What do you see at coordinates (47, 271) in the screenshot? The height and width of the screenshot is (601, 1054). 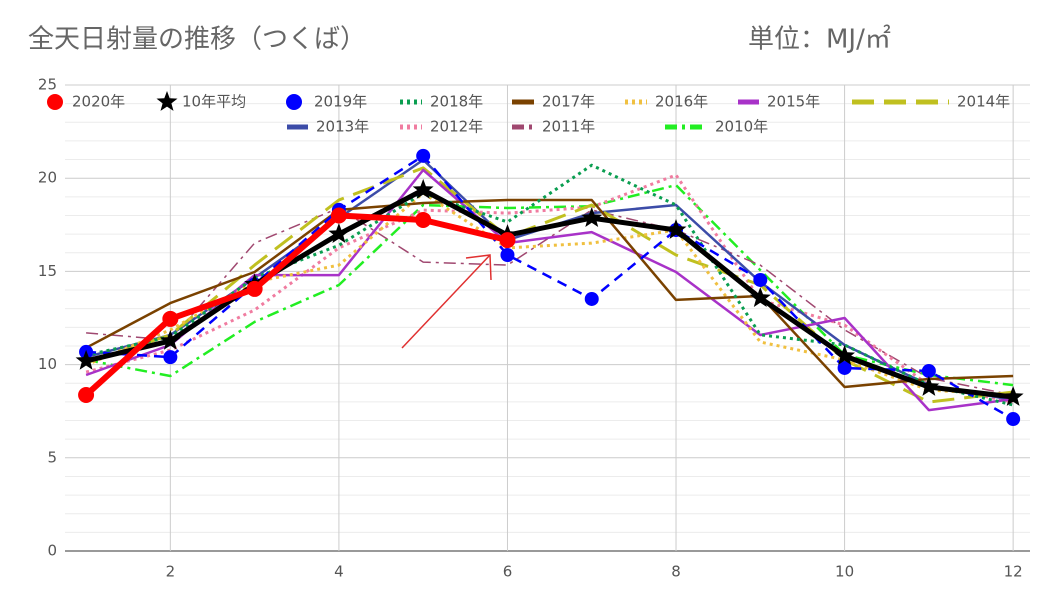 I see `y-tick-label: 15` at bounding box center [47, 271].